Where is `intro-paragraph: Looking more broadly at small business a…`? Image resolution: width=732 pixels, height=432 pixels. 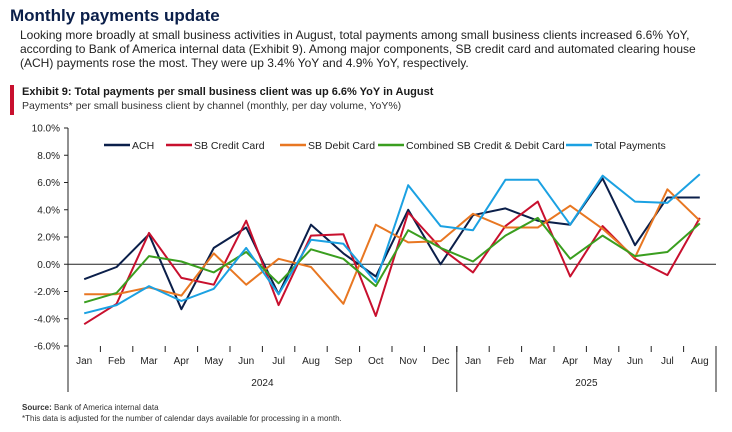 intro-paragraph: Looking more broadly at small business a… is located at coordinates (358, 49).